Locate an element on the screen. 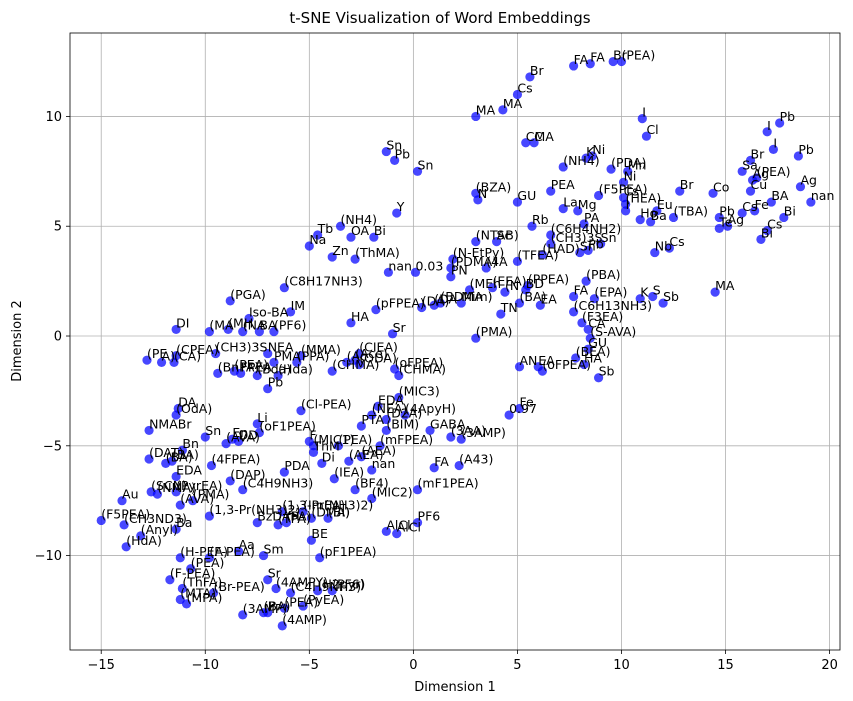 Image resolution: width=853 pixels, height=701 pixels. point-label: Bn is located at coordinates (190, 443).